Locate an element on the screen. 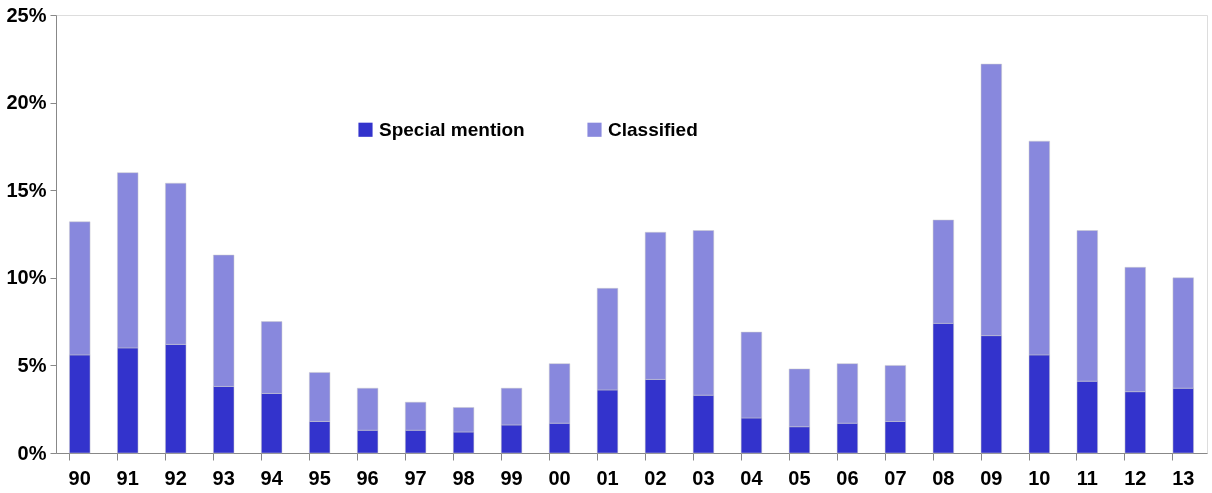 This screenshot has width=1212, height=493. x-tick-label: 11 is located at coordinates (1087, 477).